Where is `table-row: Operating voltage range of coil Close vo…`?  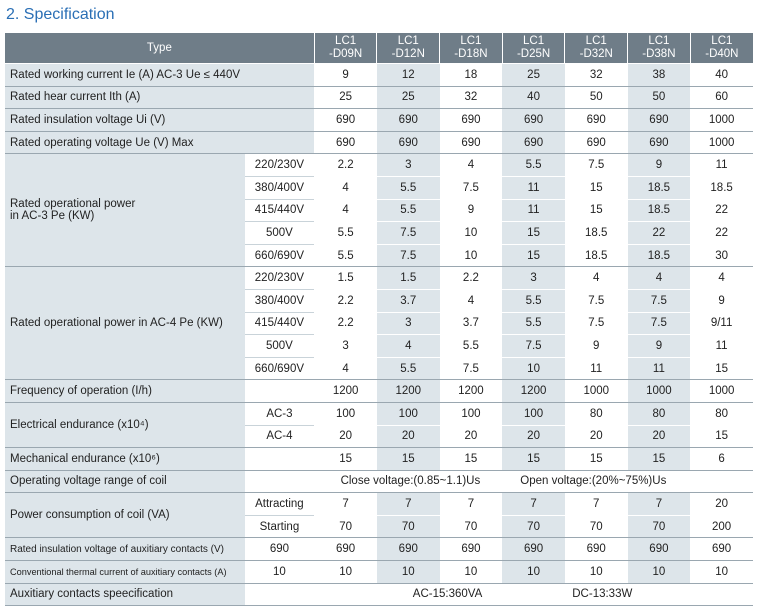
table-row: Operating voltage range of coil Close vo… is located at coordinates (379, 482).